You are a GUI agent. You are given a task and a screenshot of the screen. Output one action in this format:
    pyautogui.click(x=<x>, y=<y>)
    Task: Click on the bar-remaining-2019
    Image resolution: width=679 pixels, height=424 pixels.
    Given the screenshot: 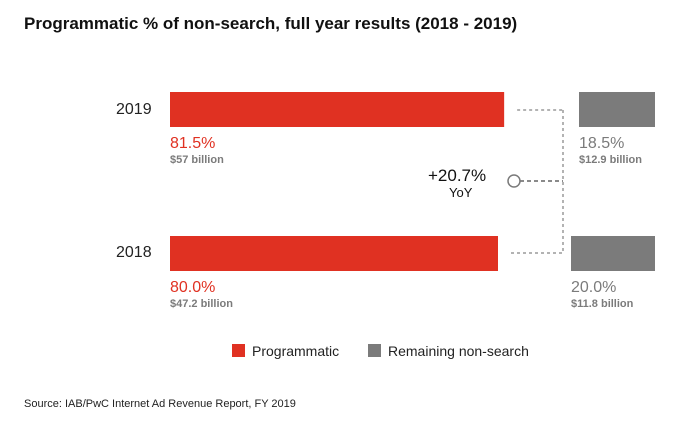 What is the action you would take?
    pyautogui.click(x=617, y=109)
    